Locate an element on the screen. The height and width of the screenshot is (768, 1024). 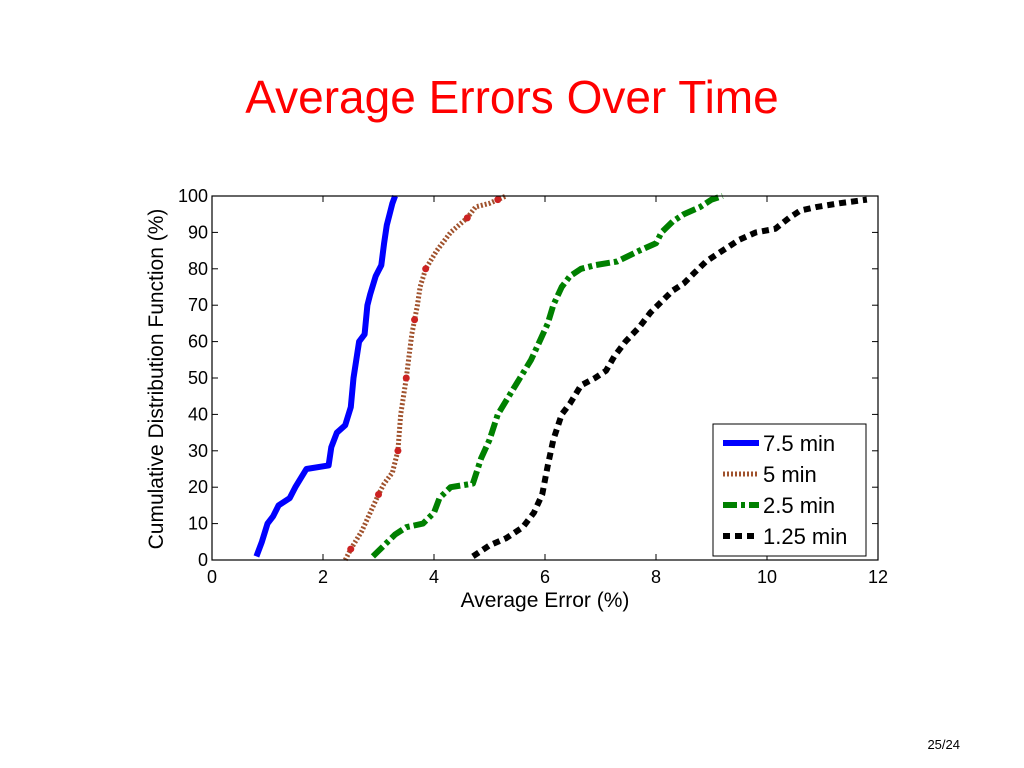
legend: 7.5 min 5 min 2.5 min 1.25 min is located at coordinates (789, 490).